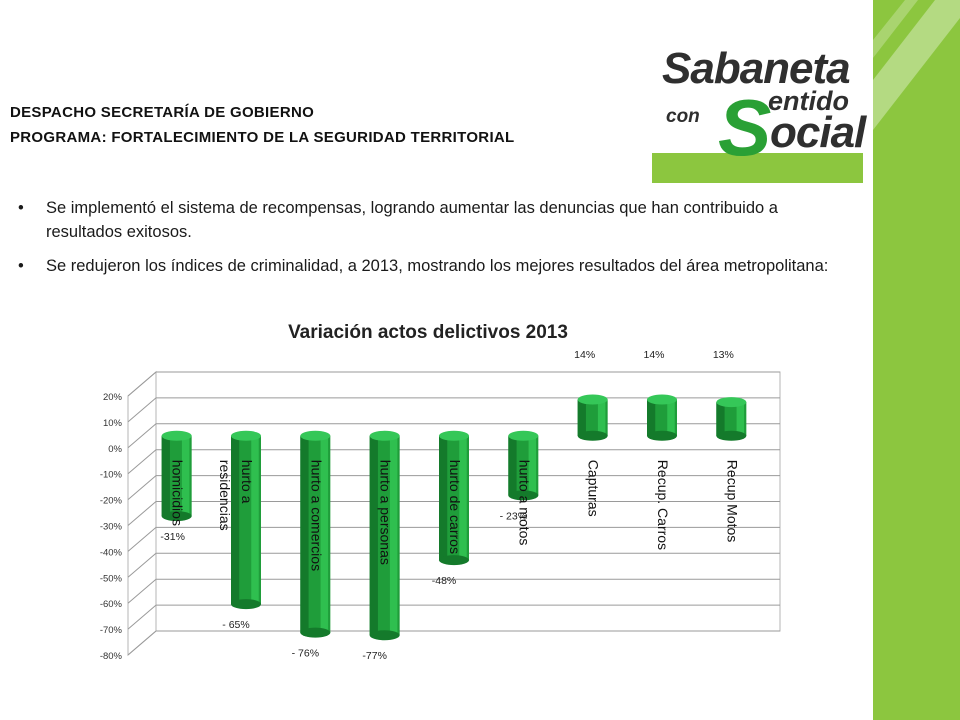  Describe the element at coordinates (111, 475) in the screenshot. I see `y-tick-label: -10%` at that location.